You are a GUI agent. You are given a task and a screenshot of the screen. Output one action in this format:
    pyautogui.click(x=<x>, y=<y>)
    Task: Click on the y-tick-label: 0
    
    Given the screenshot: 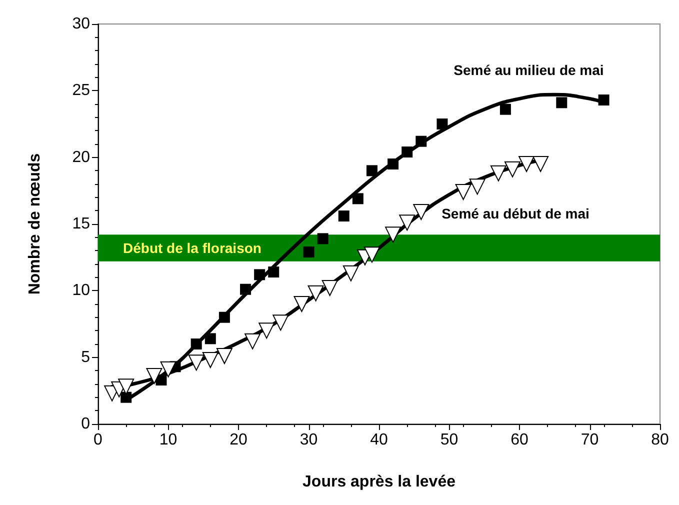 What is the action you would take?
    pyautogui.click(x=85, y=424)
    